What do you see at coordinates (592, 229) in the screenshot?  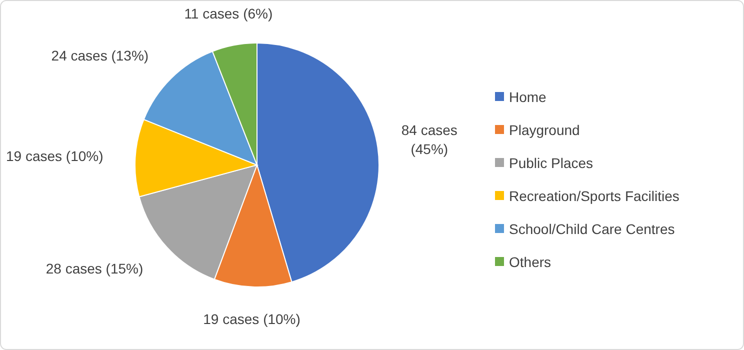 I see `legend-label: School/Child Care Centres` at bounding box center [592, 229].